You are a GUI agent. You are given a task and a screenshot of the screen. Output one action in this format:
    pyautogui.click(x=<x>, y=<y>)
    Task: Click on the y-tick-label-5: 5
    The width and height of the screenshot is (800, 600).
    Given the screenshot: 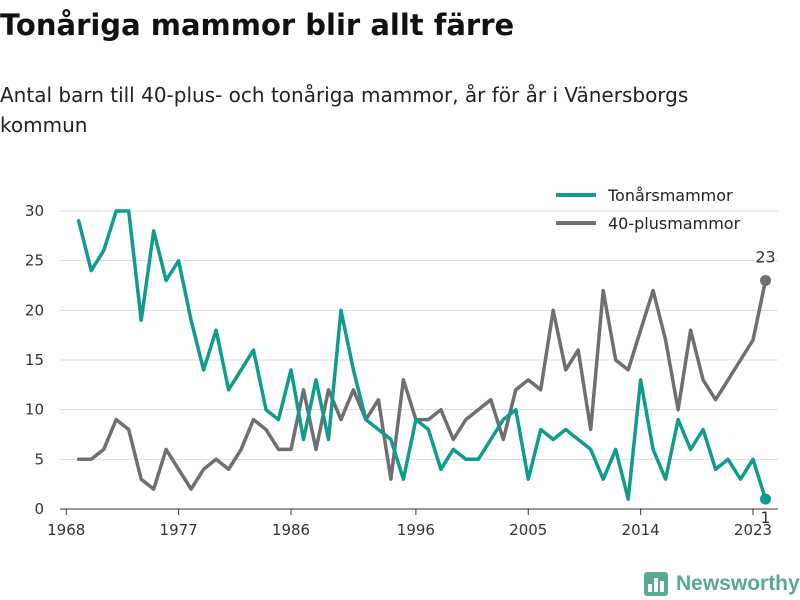 What is the action you would take?
    pyautogui.click(x=39, y=459)
    